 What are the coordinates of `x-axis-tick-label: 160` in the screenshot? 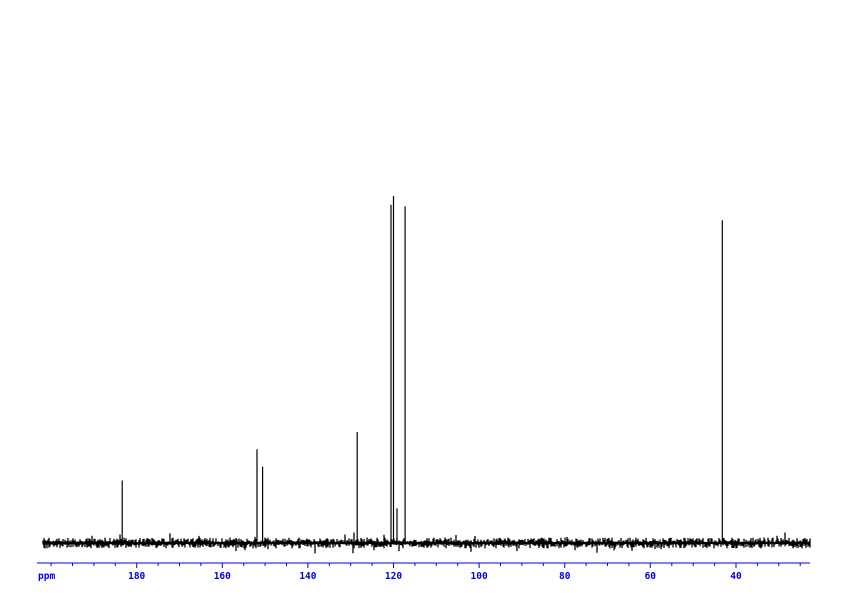 It's located at (222, 576).